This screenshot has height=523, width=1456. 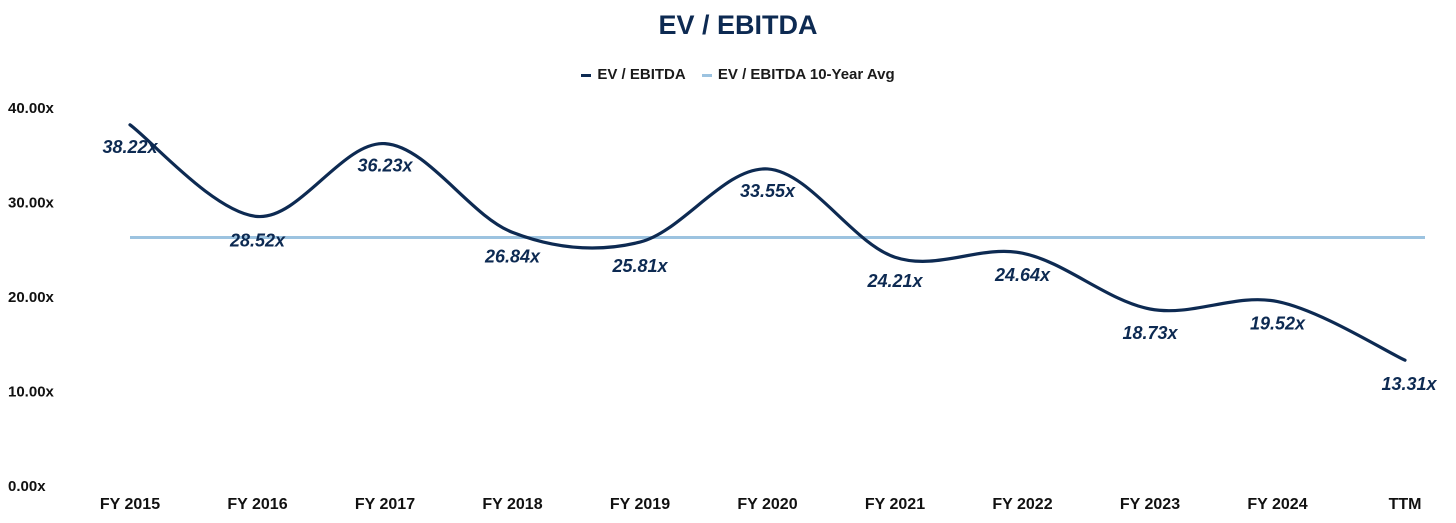 I want to click on legend-item-average: EV / EBITDA 10-Year Avg, so click(x=798, y=74).